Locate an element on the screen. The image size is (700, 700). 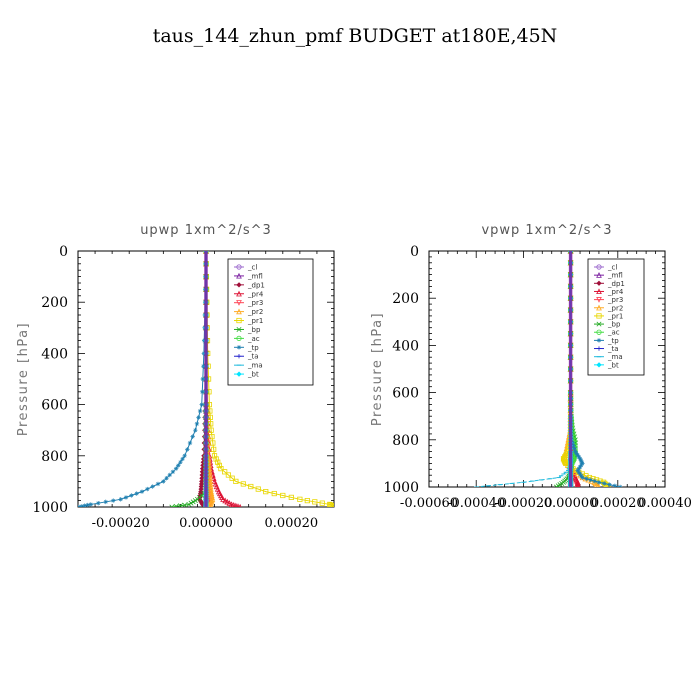
x-tick-label: -0.00040 is located at coordinates (476, 503).